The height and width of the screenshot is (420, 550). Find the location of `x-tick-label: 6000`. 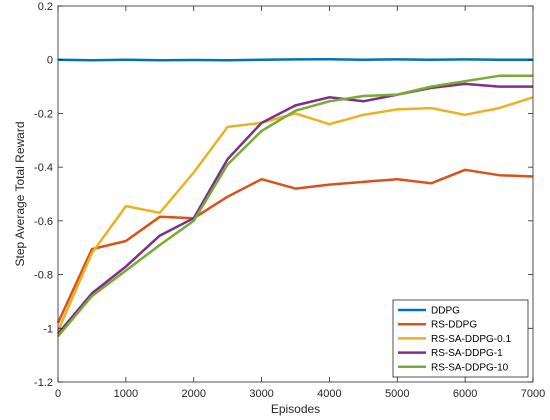

x-tick-label: 6000 is located at coordinates (465, 394).